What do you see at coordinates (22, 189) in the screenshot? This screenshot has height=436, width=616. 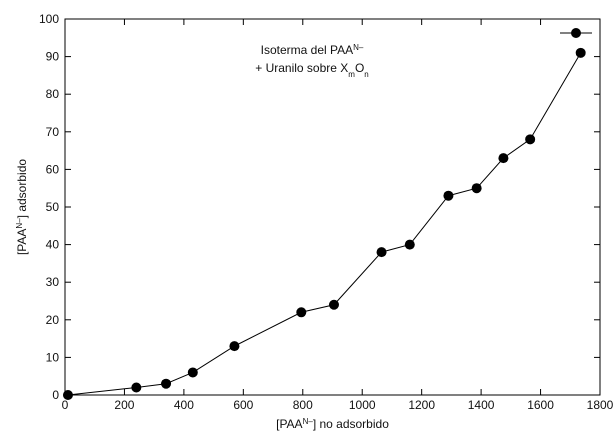 I see `y-axis-label-part: ] adsorbido` at bounding box center [22, 189].